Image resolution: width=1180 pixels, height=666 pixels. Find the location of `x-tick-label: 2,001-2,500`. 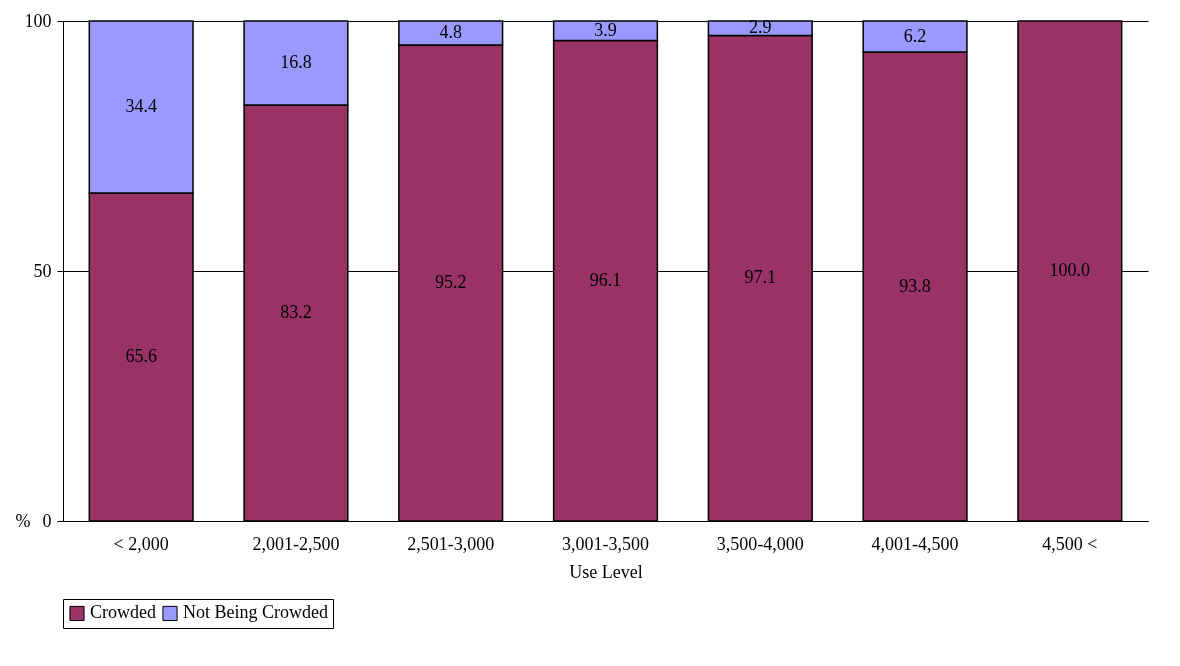

x-tick-label: 2,001-2,500 is located at coordinates (296, 543).